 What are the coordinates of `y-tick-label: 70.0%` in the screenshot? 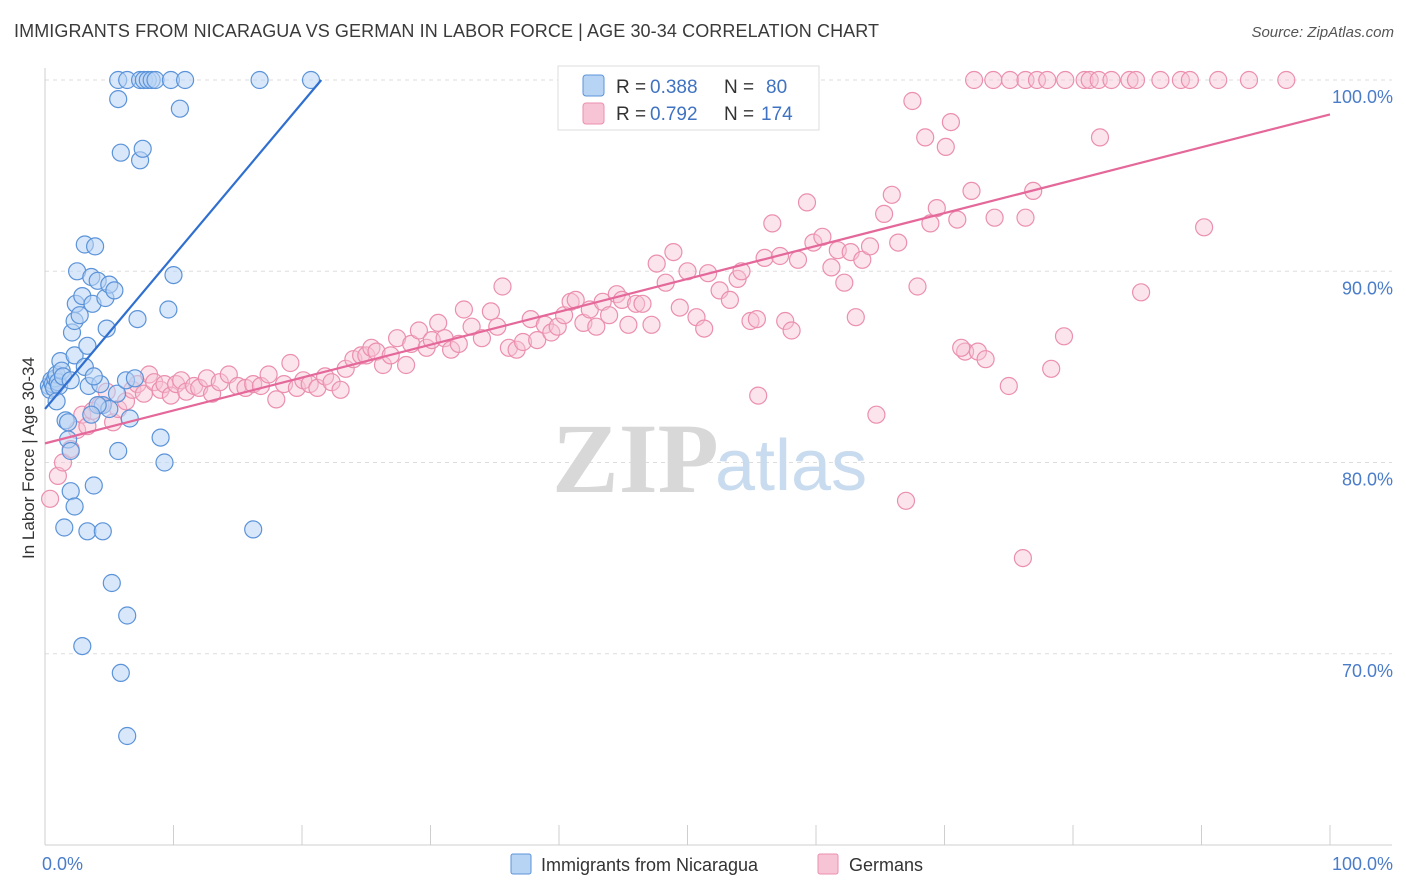 It's located at (1367, 671).